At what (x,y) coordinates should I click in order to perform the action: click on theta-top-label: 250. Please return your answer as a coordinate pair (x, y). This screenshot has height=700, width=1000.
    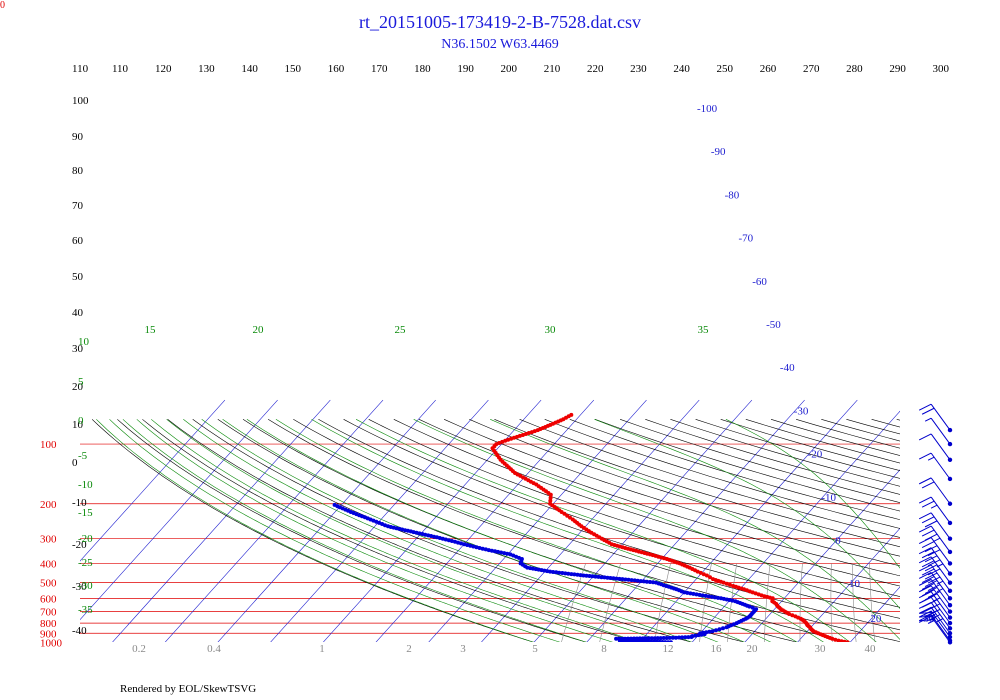
    Looking at the image, I should click on (725, 69).